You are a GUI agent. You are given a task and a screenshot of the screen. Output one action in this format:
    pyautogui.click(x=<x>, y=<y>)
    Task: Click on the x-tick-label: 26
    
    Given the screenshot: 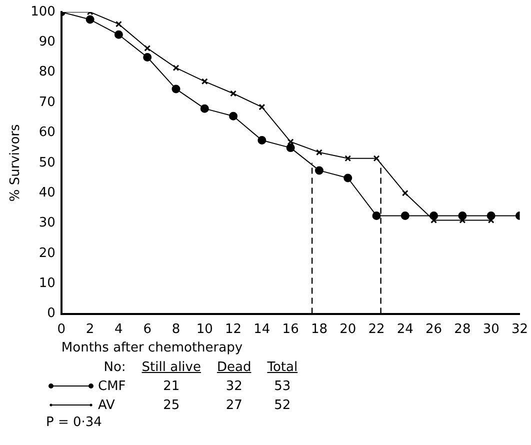 What is the action you would take?
    pyautogui.click(x=434, y=329)
    